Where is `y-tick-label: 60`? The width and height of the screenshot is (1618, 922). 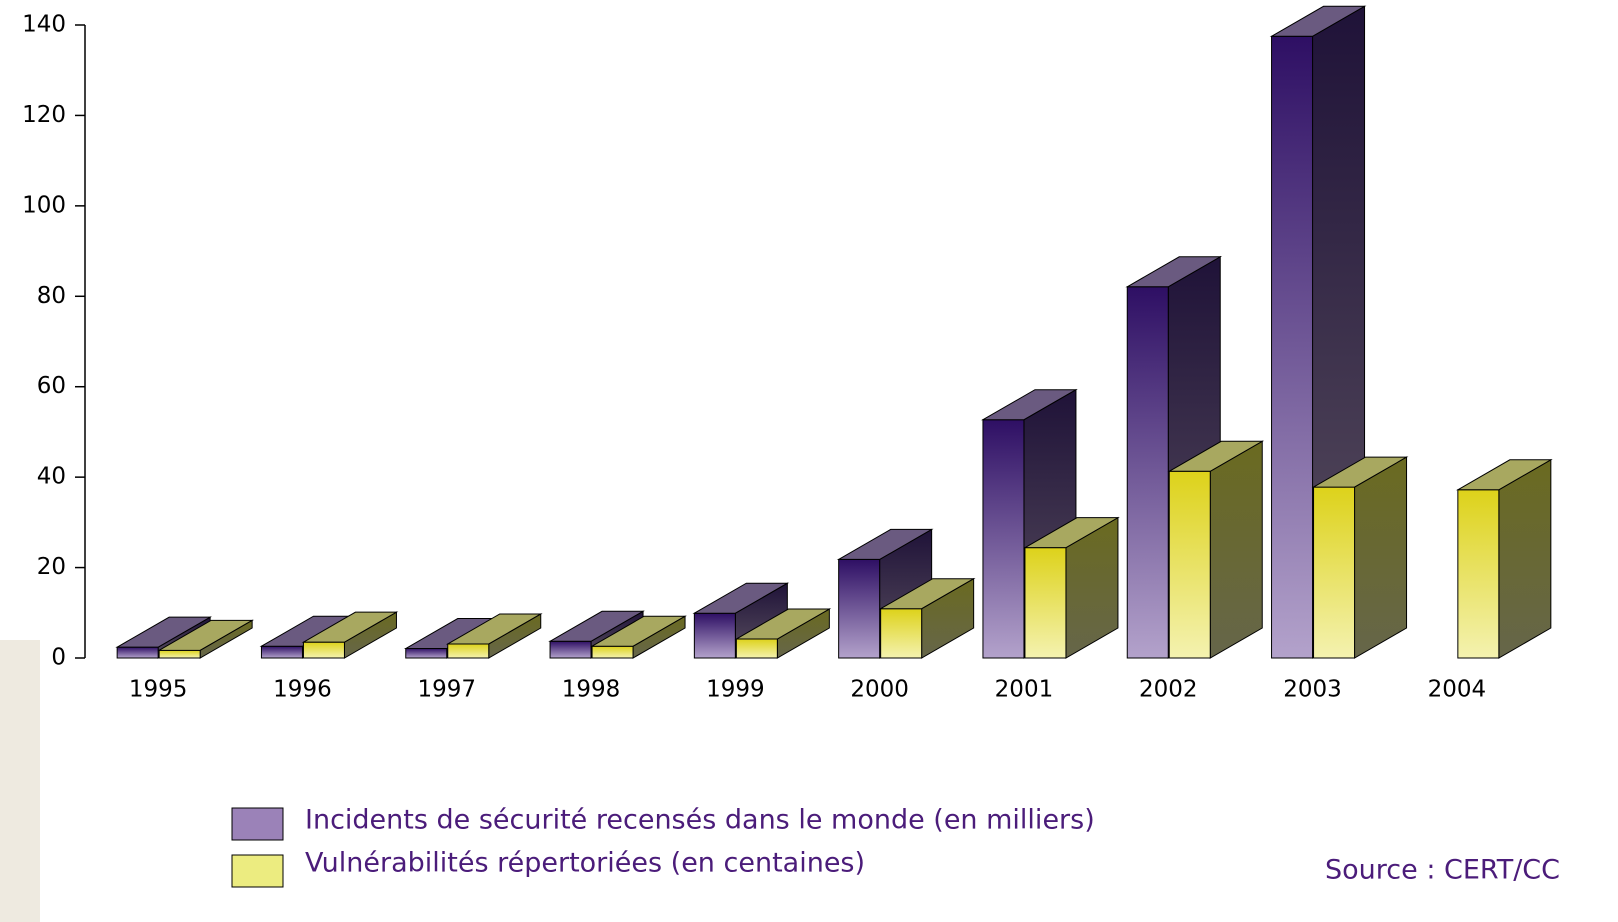 y-tick-label: 60 is located at coordinates (51, 386).